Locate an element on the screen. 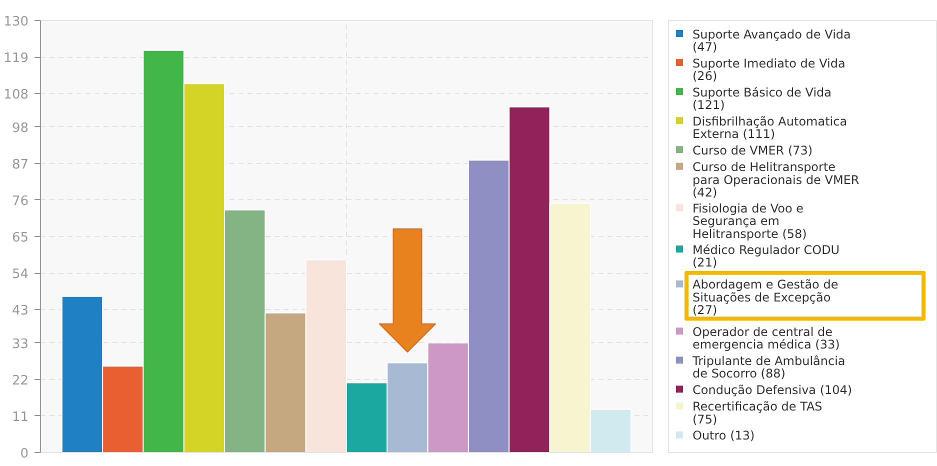  legend-label: Suporte Avançado de Vida (47) is located at coordinates (771, 40).